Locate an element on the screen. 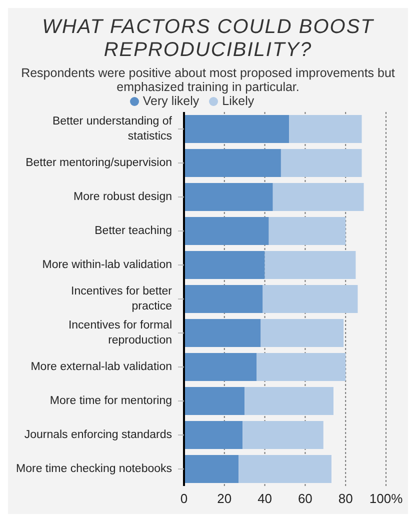  x-tick-label: 80 is located at coordinates (345, 498).